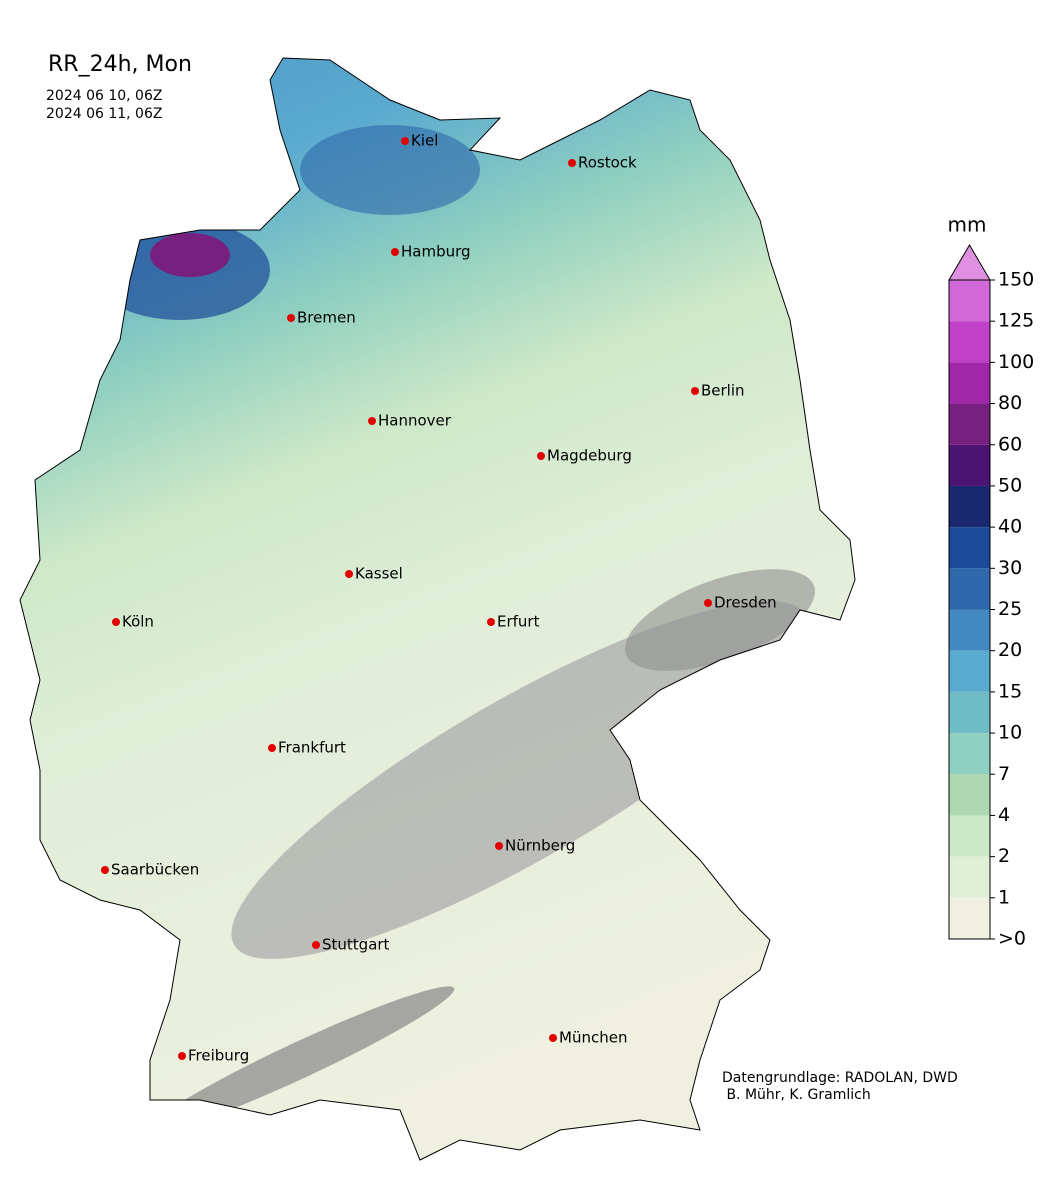  What do you see at coordinates (540, 846) in the screenshot?
I see `city-label: Nürnberg` at bounding box center [540, 846].